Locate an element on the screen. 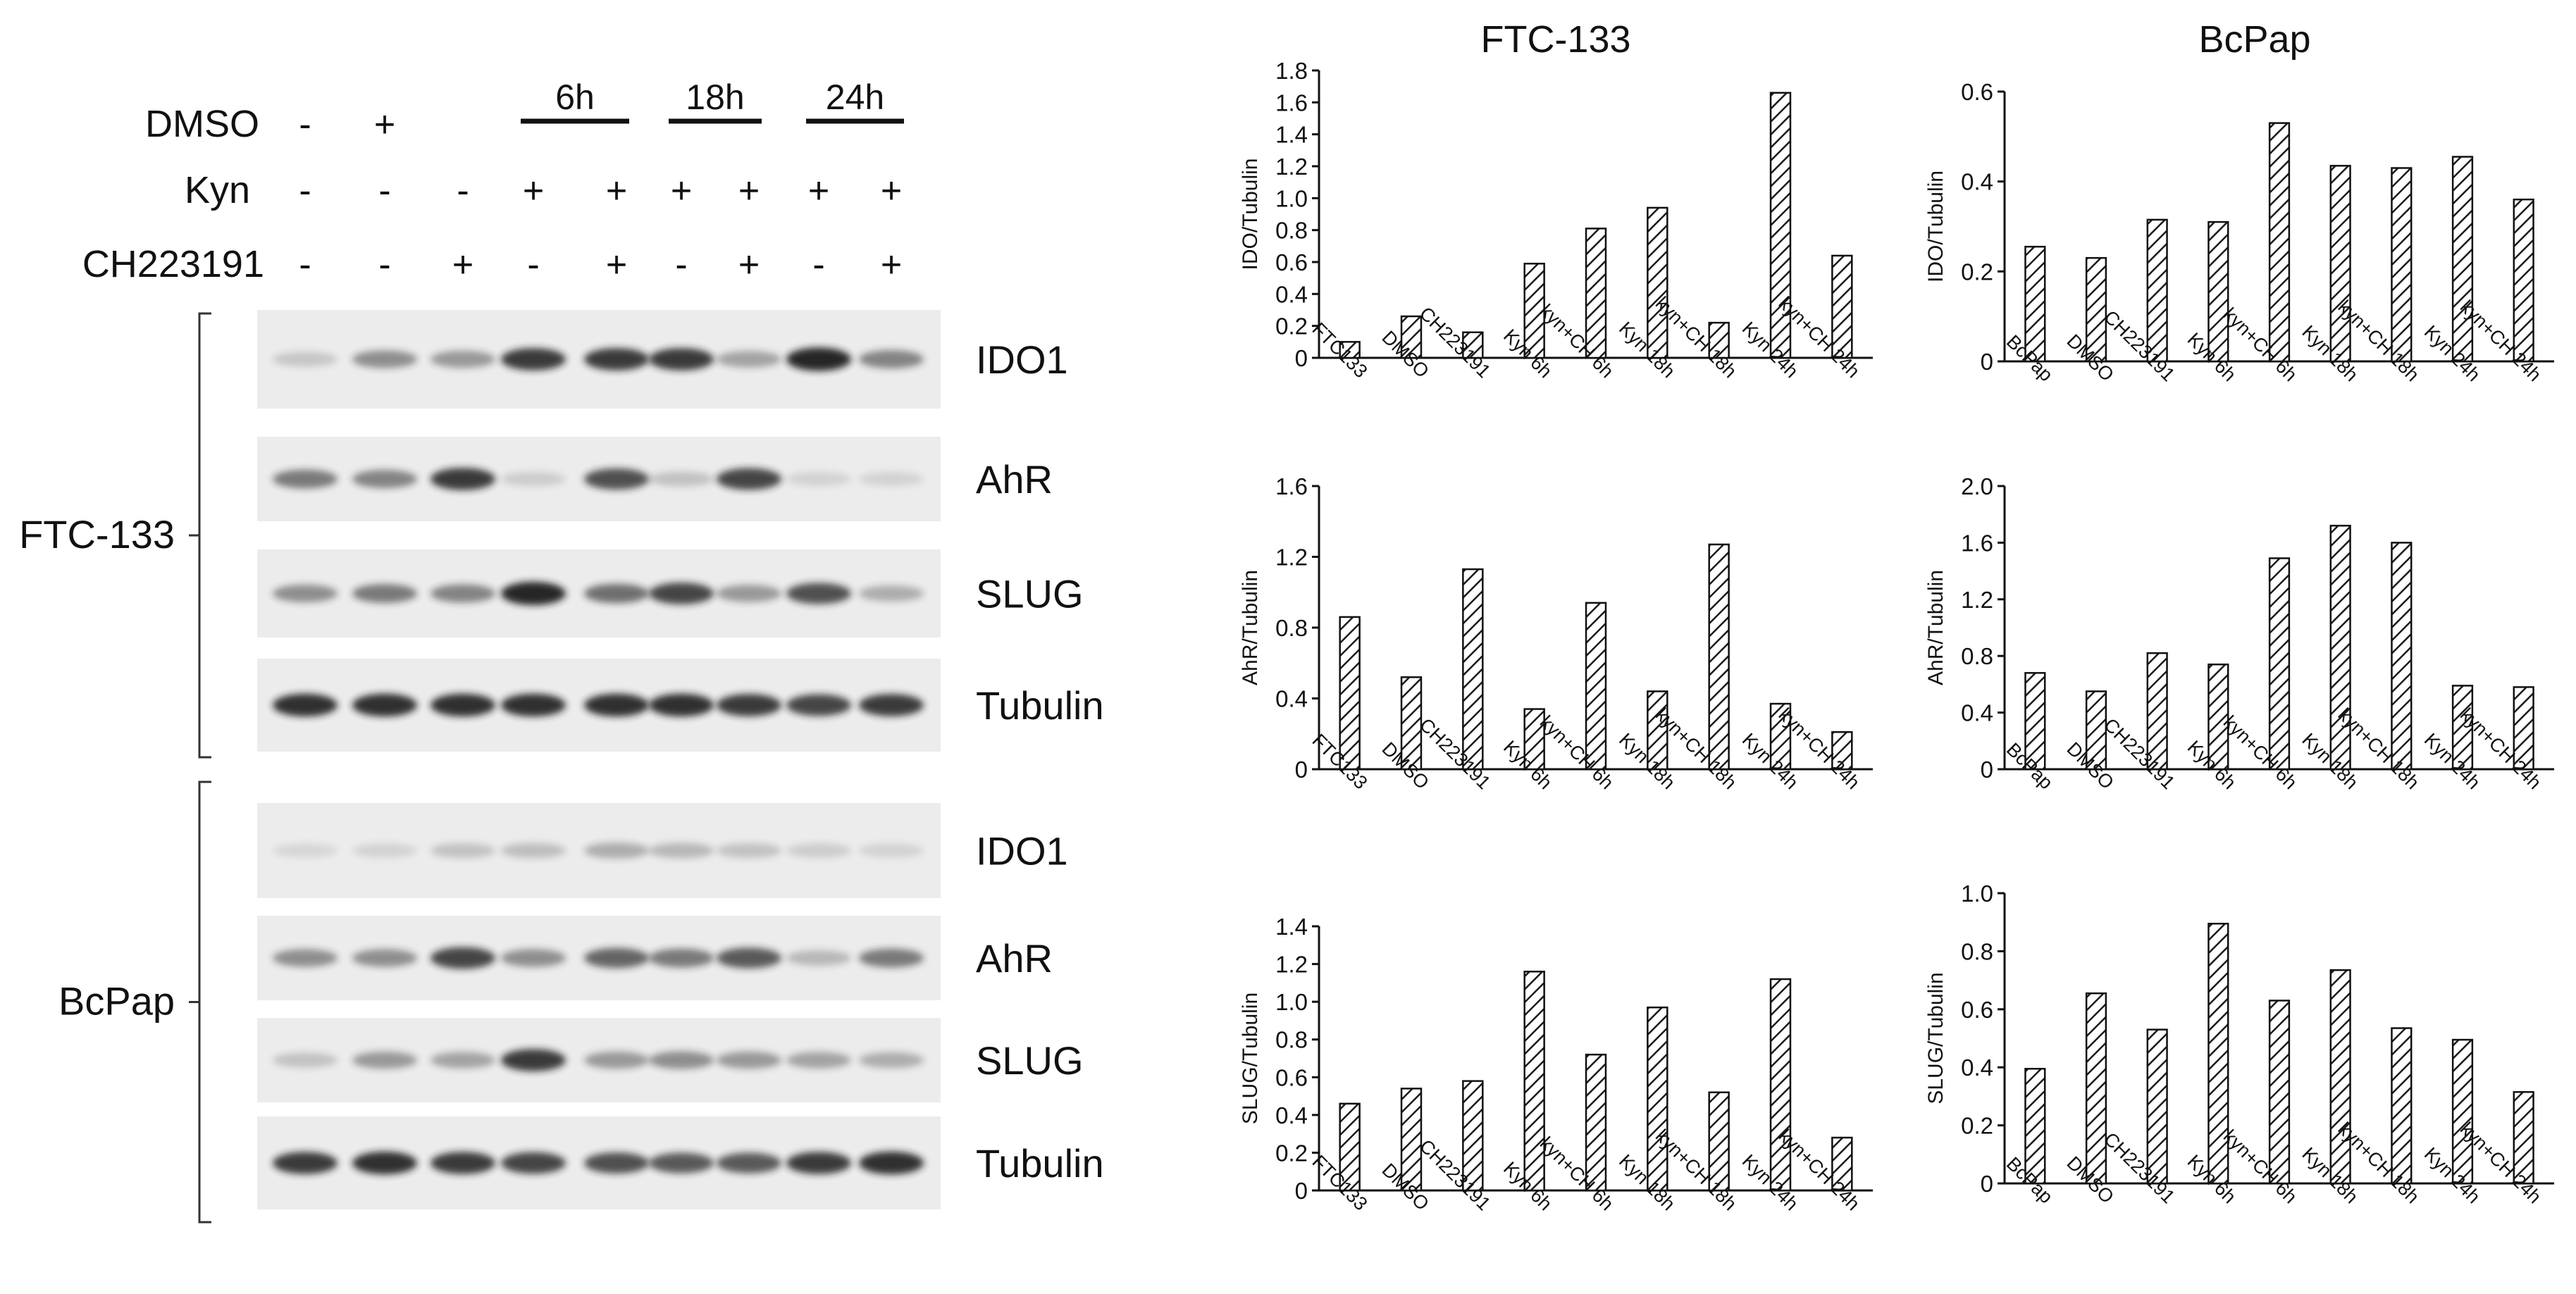 This screenshot has height=1294, width=2576. time-group-label: 18h is located at coordinates (715, 97).